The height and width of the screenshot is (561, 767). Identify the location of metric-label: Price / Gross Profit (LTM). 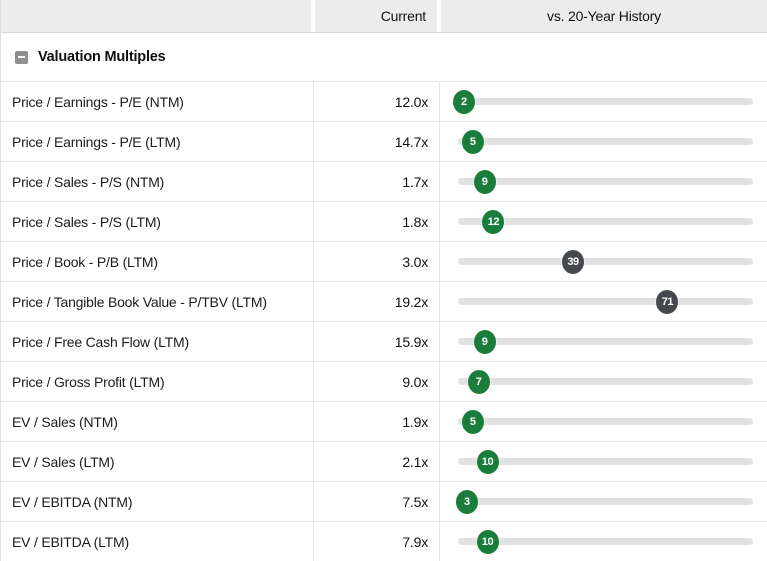
(157, 381).